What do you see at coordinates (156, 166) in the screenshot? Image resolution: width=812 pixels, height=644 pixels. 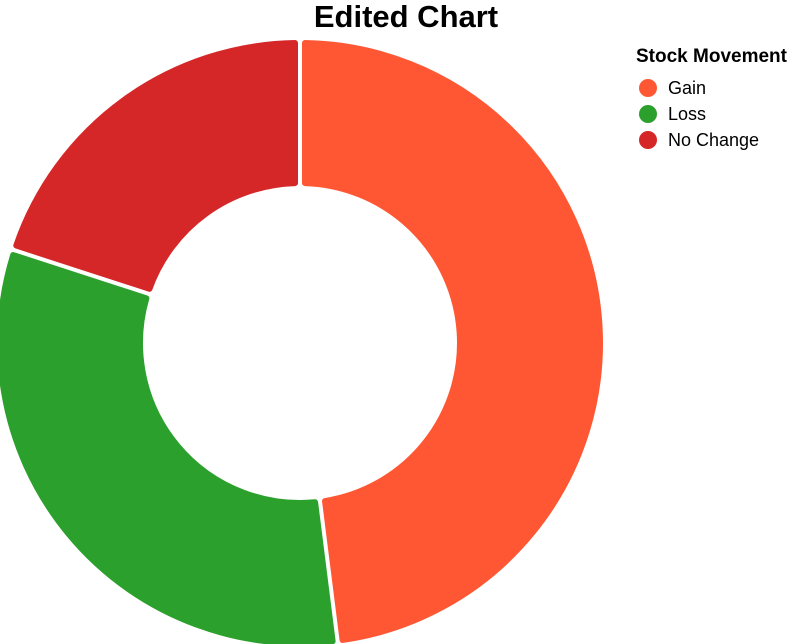 I see `slice-no-change` at bounding box center [156, 166].